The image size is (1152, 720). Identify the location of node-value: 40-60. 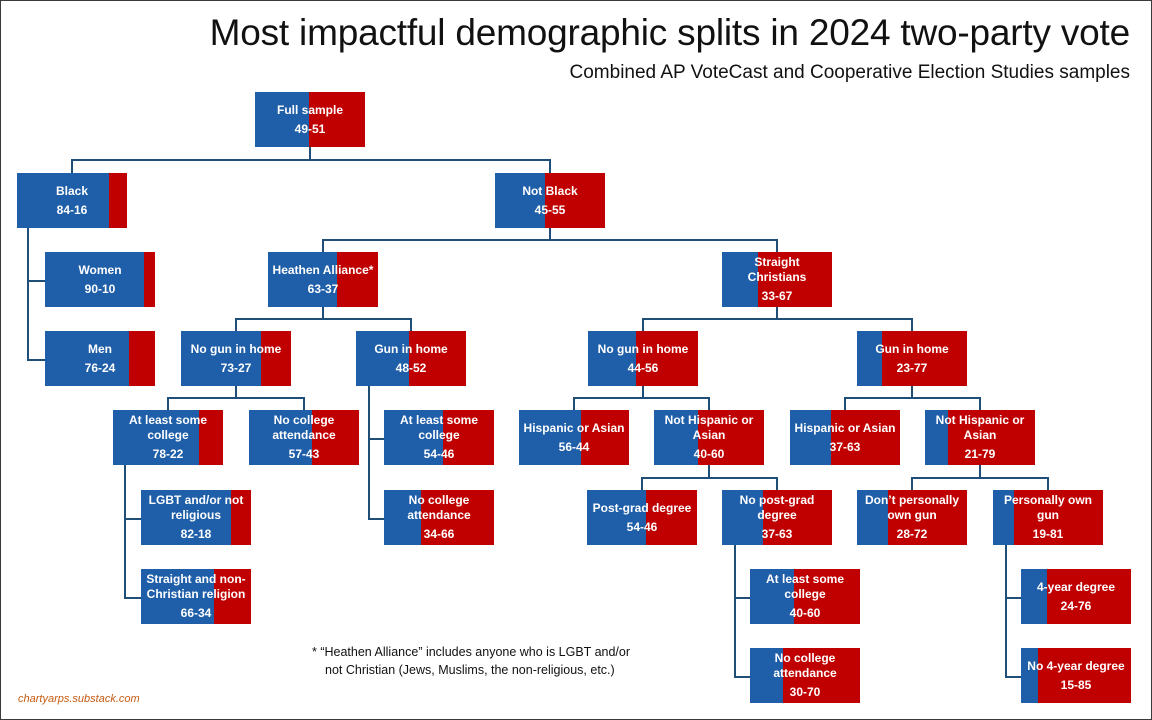
(709, 454).